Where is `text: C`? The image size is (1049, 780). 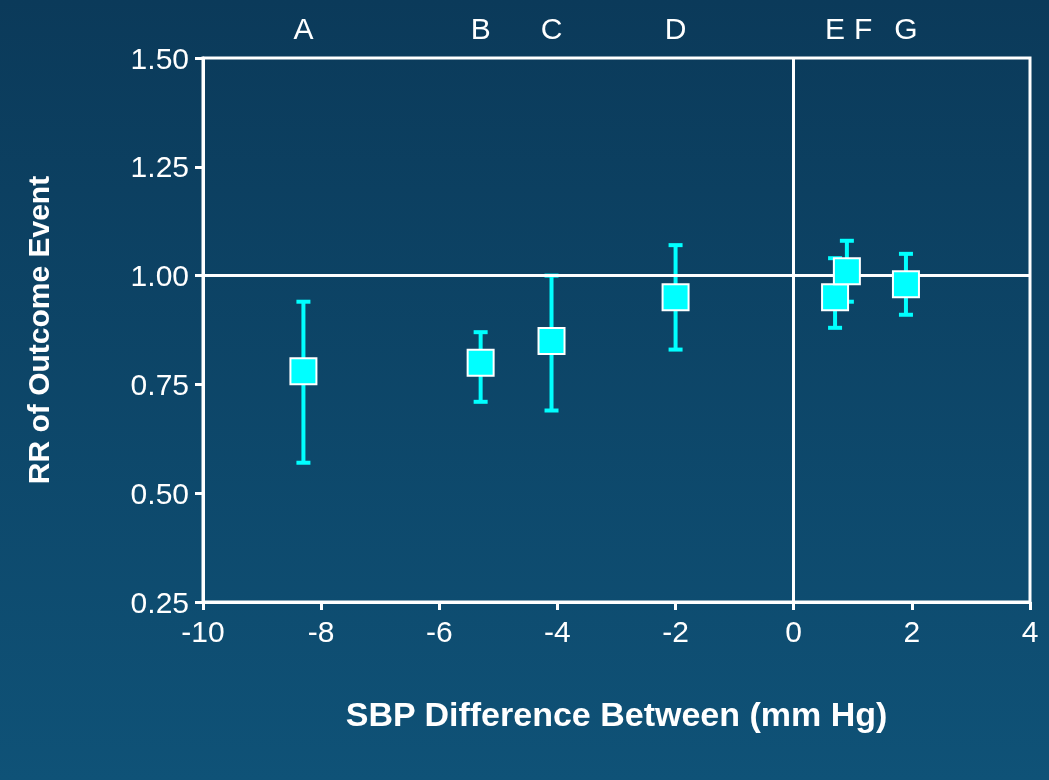 text: C is located at coordinates (551, 28).